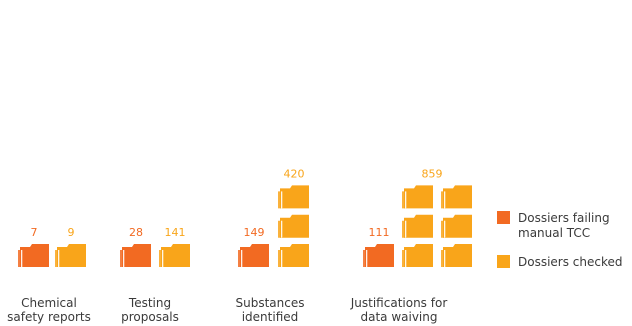 Image resolution: width=632 pixels, height=326 pixels. I want to click on value-label-failing: 28, so click(136, 232).